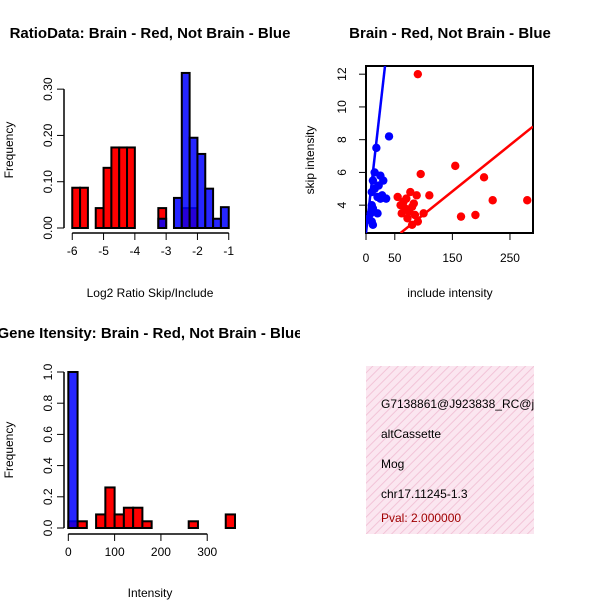 The width and height of the screenshot is (600, 600). Describe the element at coordinates (161, 552) in the screenshot. I see `x-tick-label: 200` at that location.